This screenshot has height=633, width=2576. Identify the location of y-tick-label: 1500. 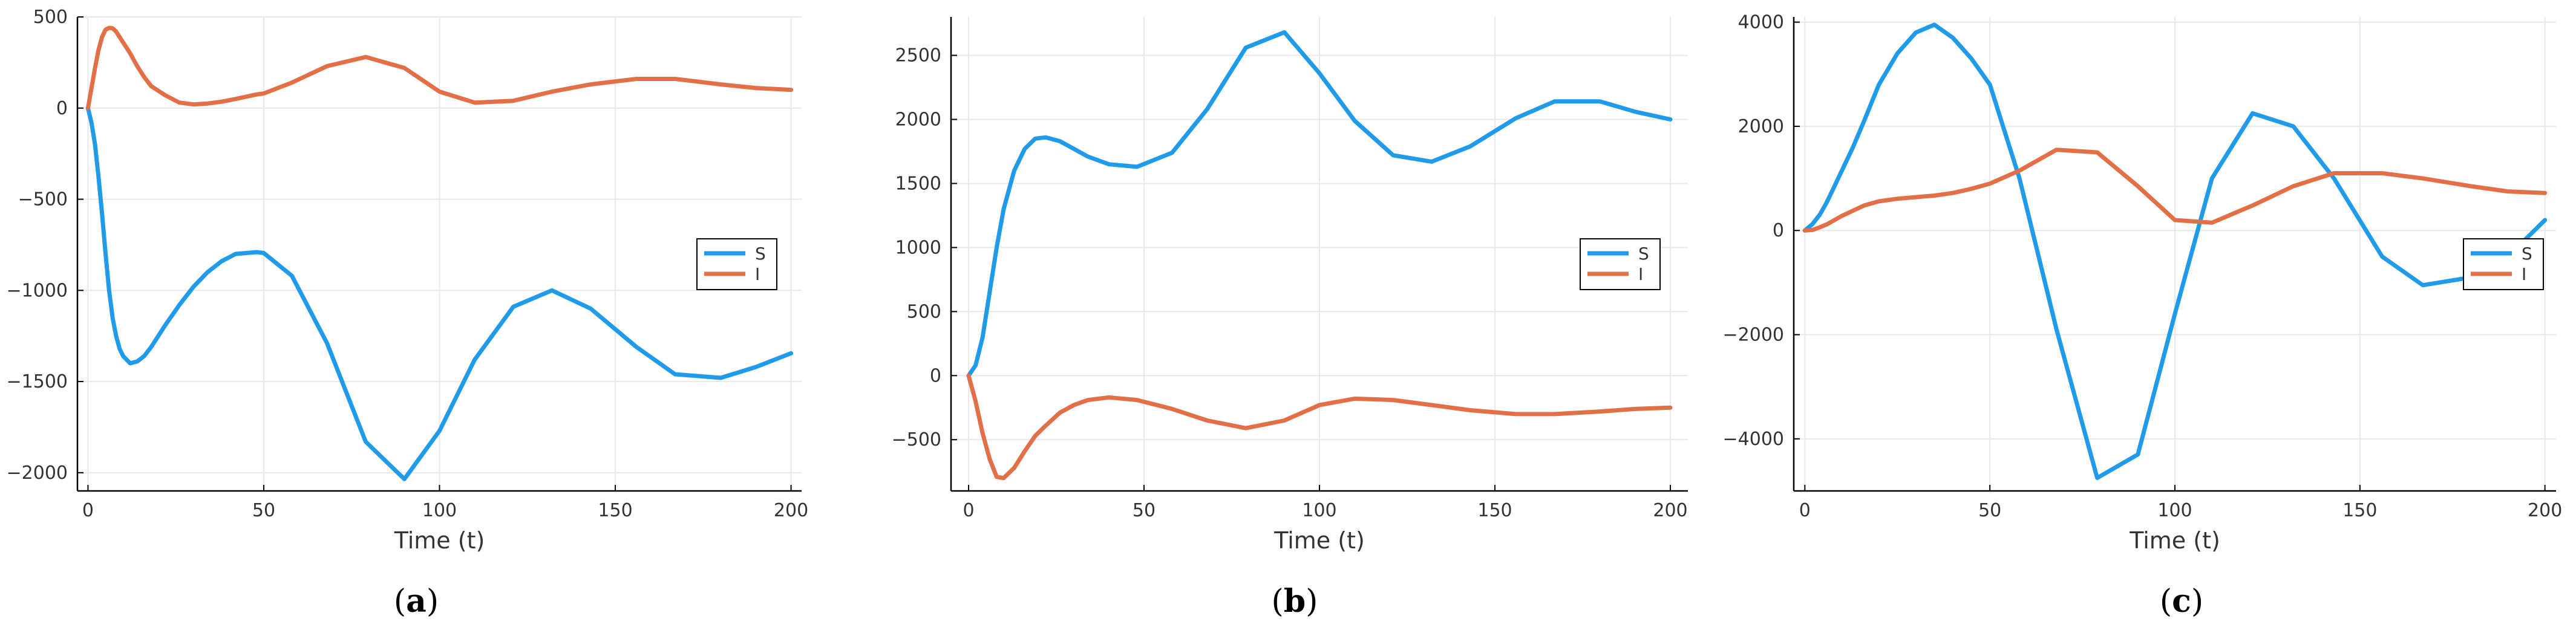
(918, 183).